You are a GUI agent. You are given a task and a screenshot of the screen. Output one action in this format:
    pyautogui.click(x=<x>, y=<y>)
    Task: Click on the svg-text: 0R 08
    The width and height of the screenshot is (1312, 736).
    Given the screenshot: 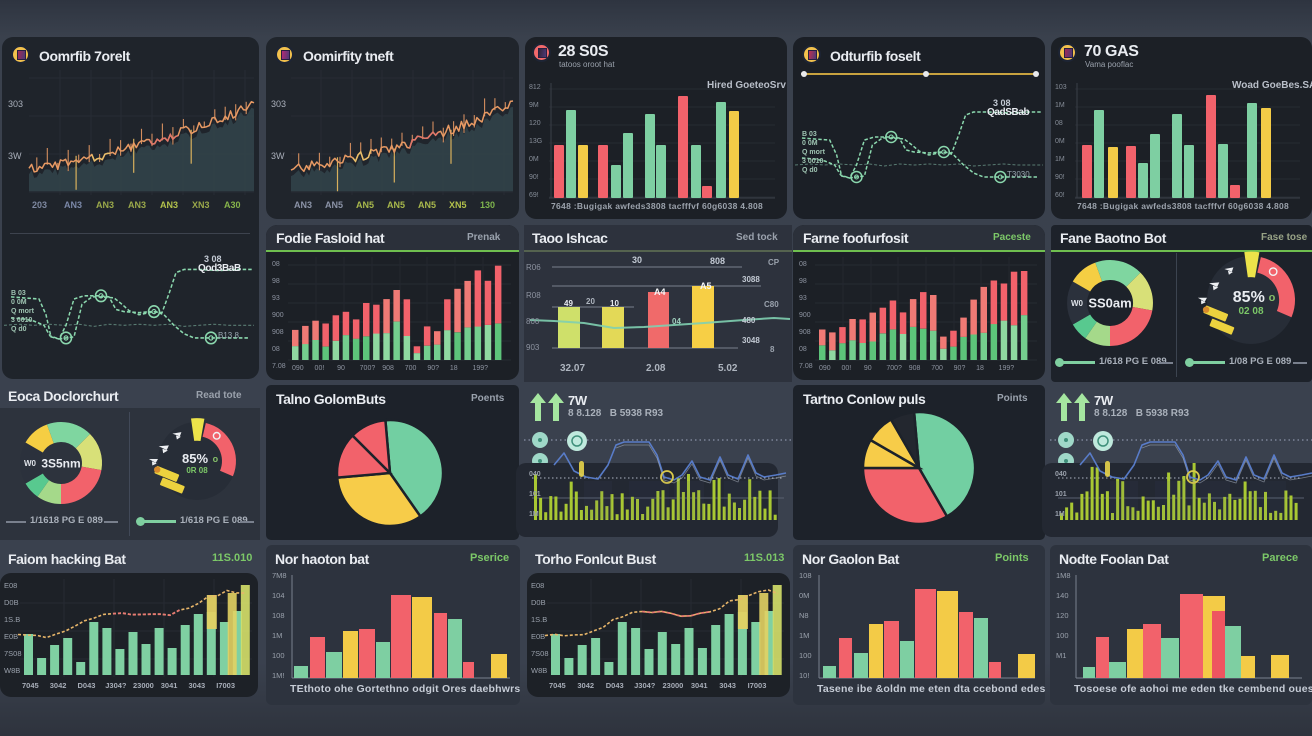 What is the action you would take?
    pyautogui.click(x=197, y=470)
    